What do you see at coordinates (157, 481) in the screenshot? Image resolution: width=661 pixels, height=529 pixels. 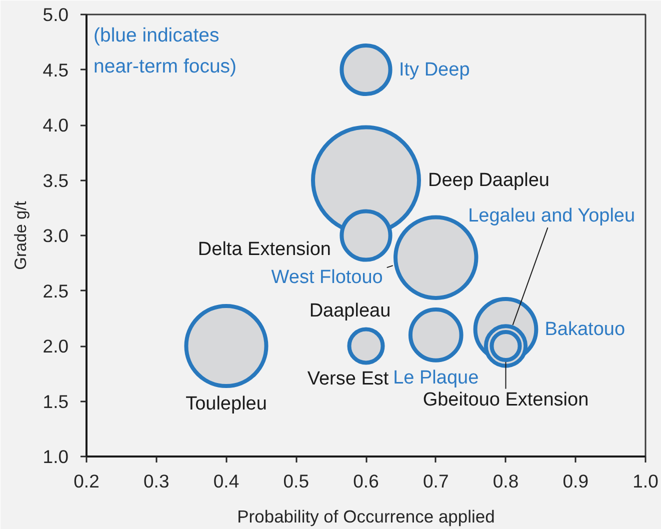 I see `x-tick-label: 0.3` at bounding box center [157, 481].